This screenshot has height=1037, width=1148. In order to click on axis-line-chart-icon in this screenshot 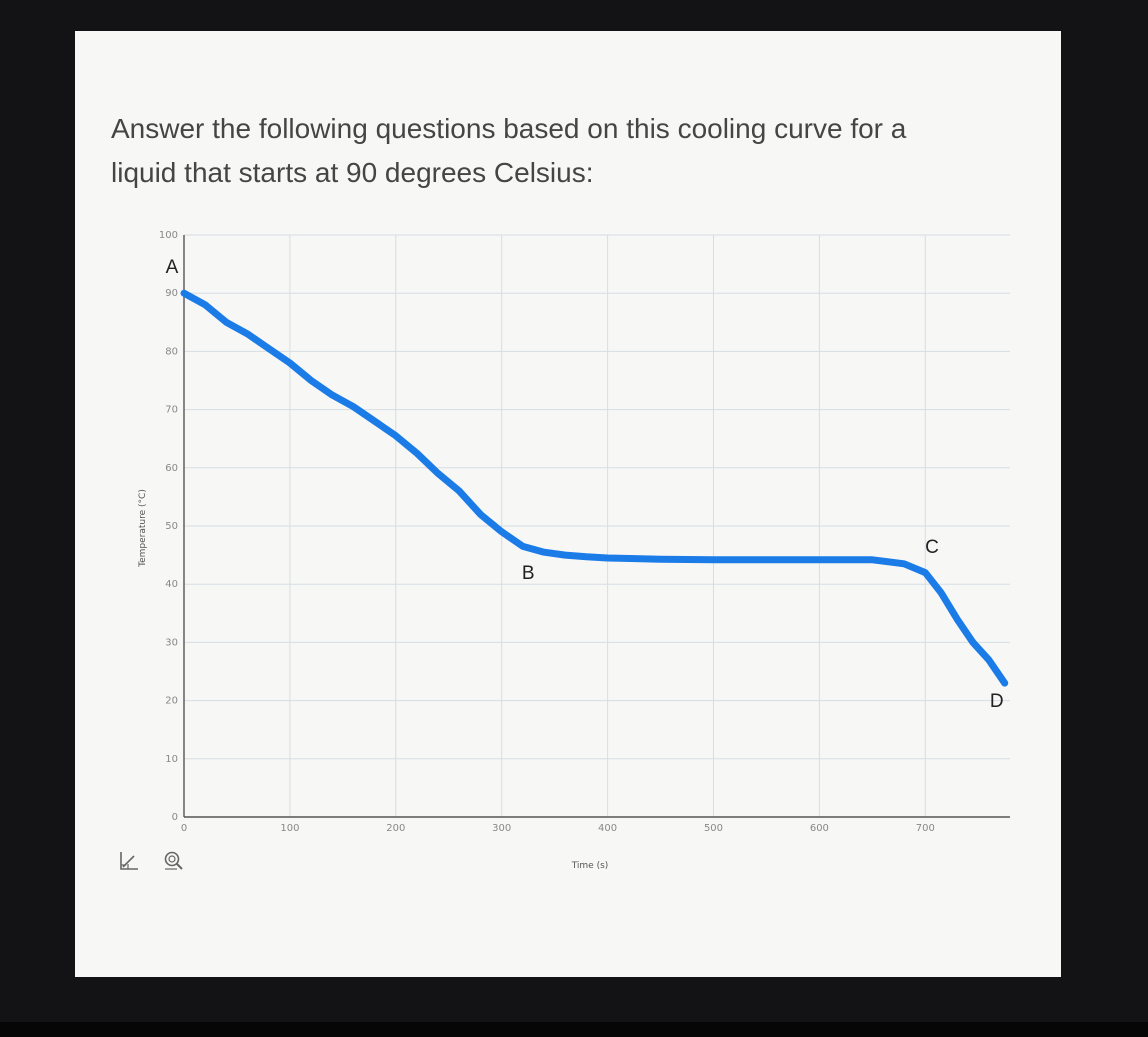, I will do `click(129, 861)`.